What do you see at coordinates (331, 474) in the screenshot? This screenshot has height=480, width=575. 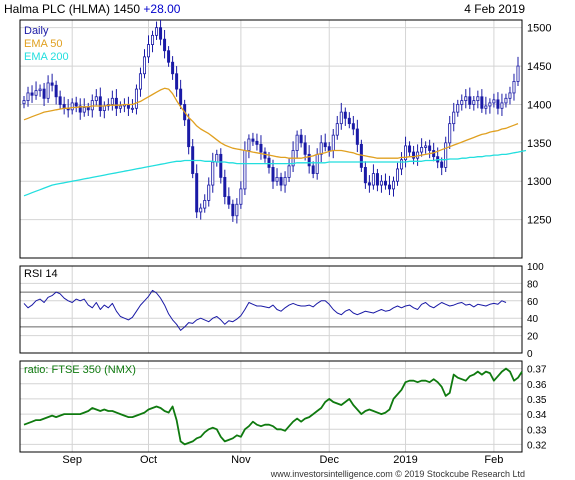 I see `footer-source: www.investorsintelligence.com` at bounding box center [331, 474].